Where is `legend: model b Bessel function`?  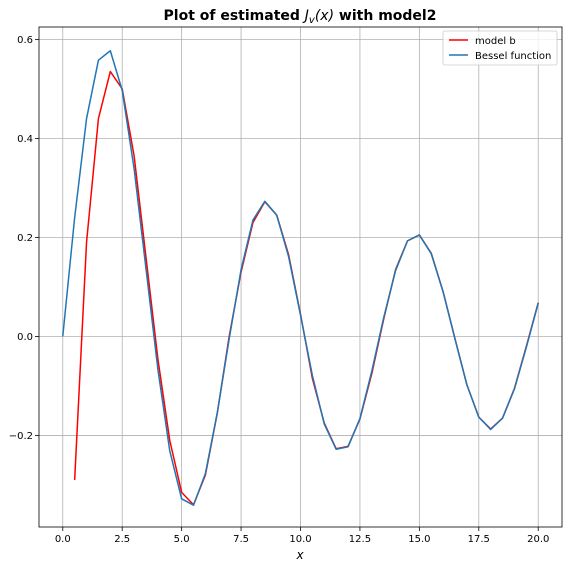
legend: model b Bessel function is located at coordinates (500, 48).